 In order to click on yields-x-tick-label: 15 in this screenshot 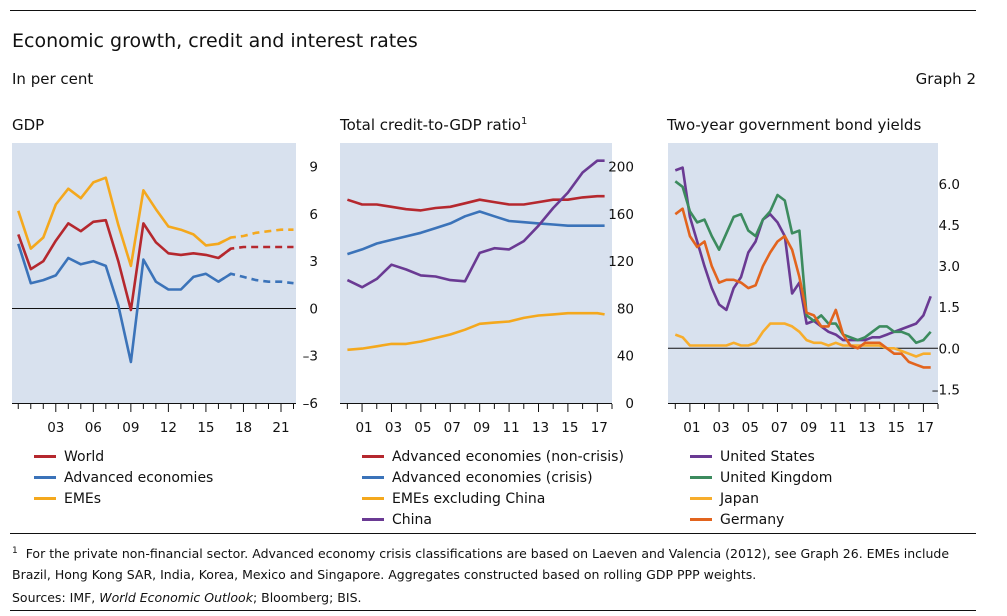, I will do `click(896, 428)`.